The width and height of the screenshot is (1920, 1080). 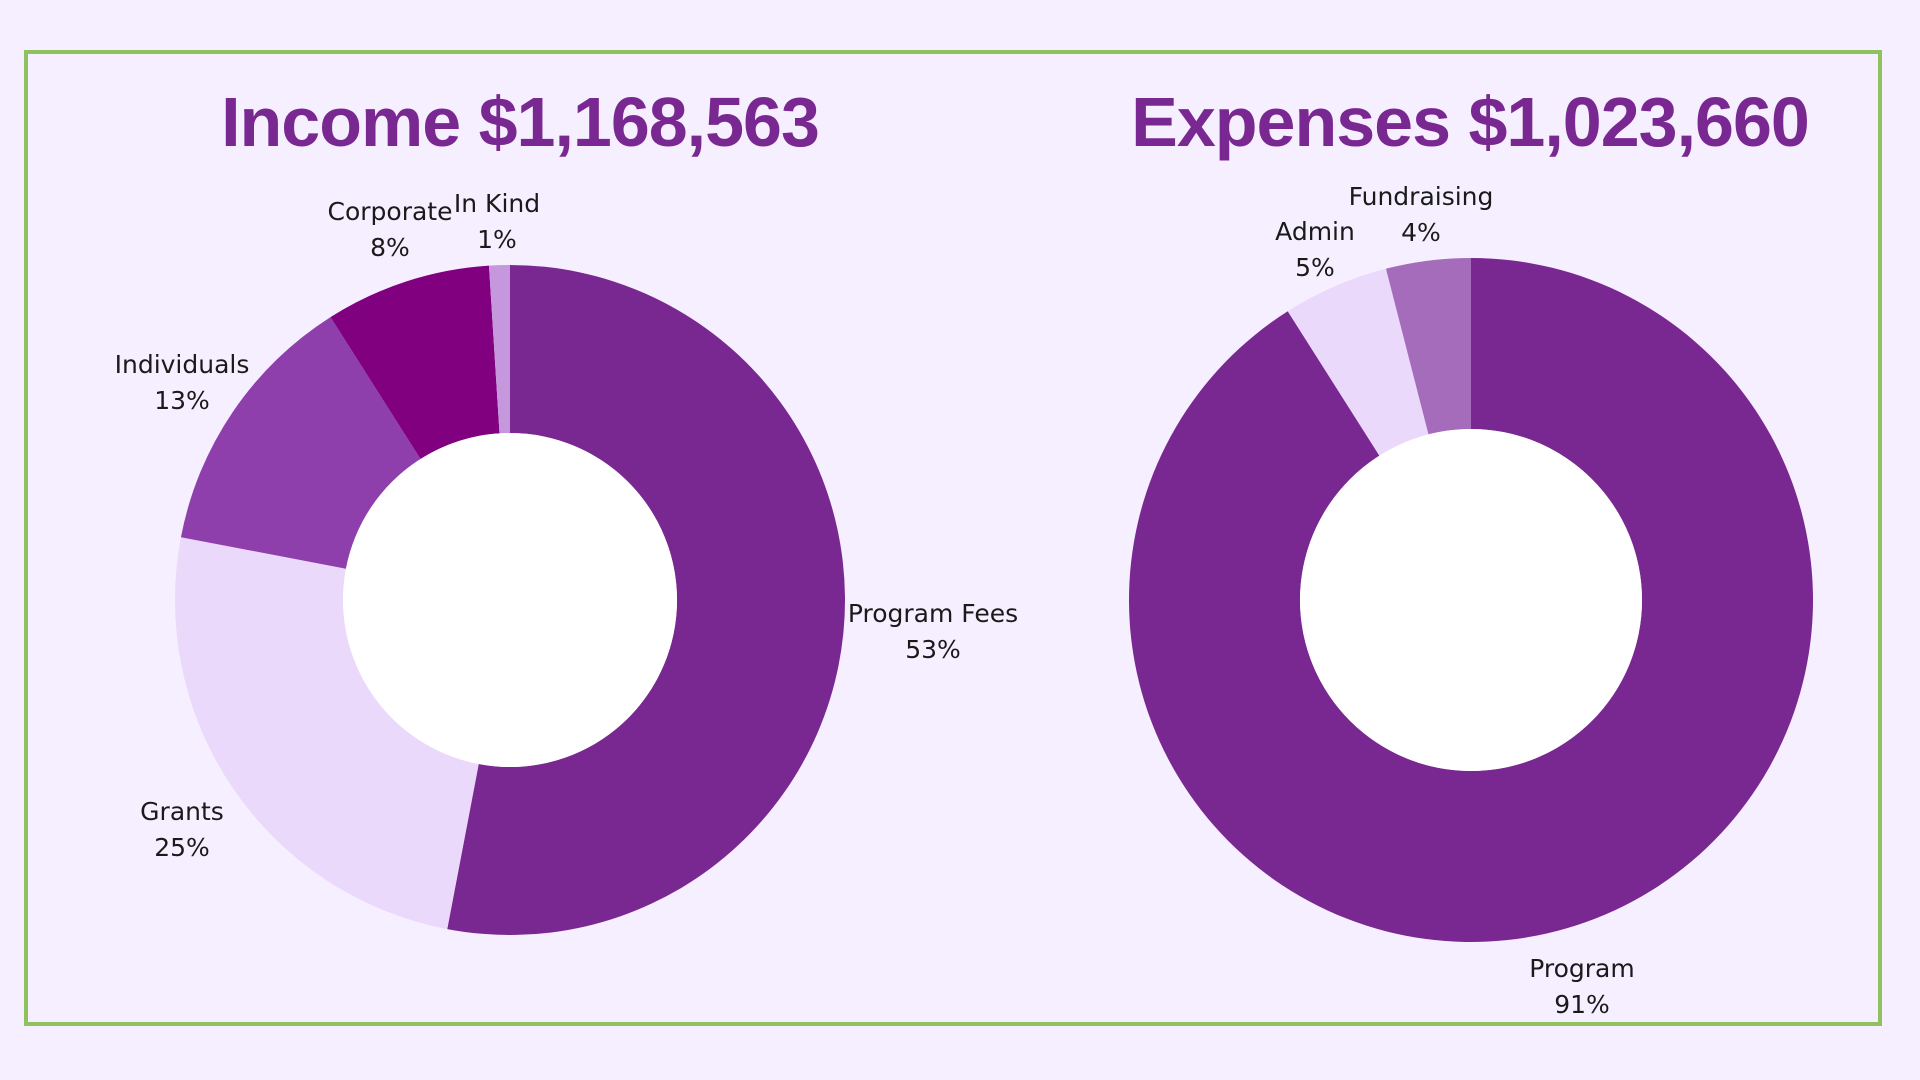 What do you see at coordinates (1315, 231) in the screenshot?
I see `expenses-label-admin: Admin` at bounding box center [1315, 231].